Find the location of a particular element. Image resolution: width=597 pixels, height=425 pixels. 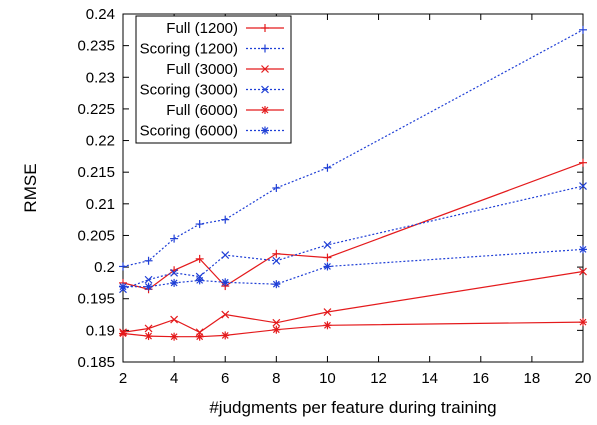

x-tick-label: 6 is located at coordinates (225, 378).